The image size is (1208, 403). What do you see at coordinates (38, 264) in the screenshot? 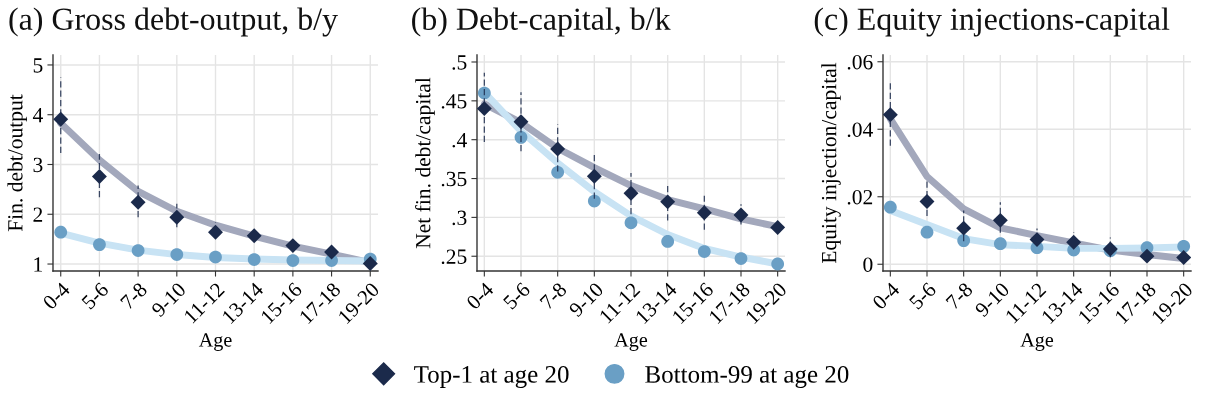
I see `y-tick-label: 1` at bounding box center [38, 264].